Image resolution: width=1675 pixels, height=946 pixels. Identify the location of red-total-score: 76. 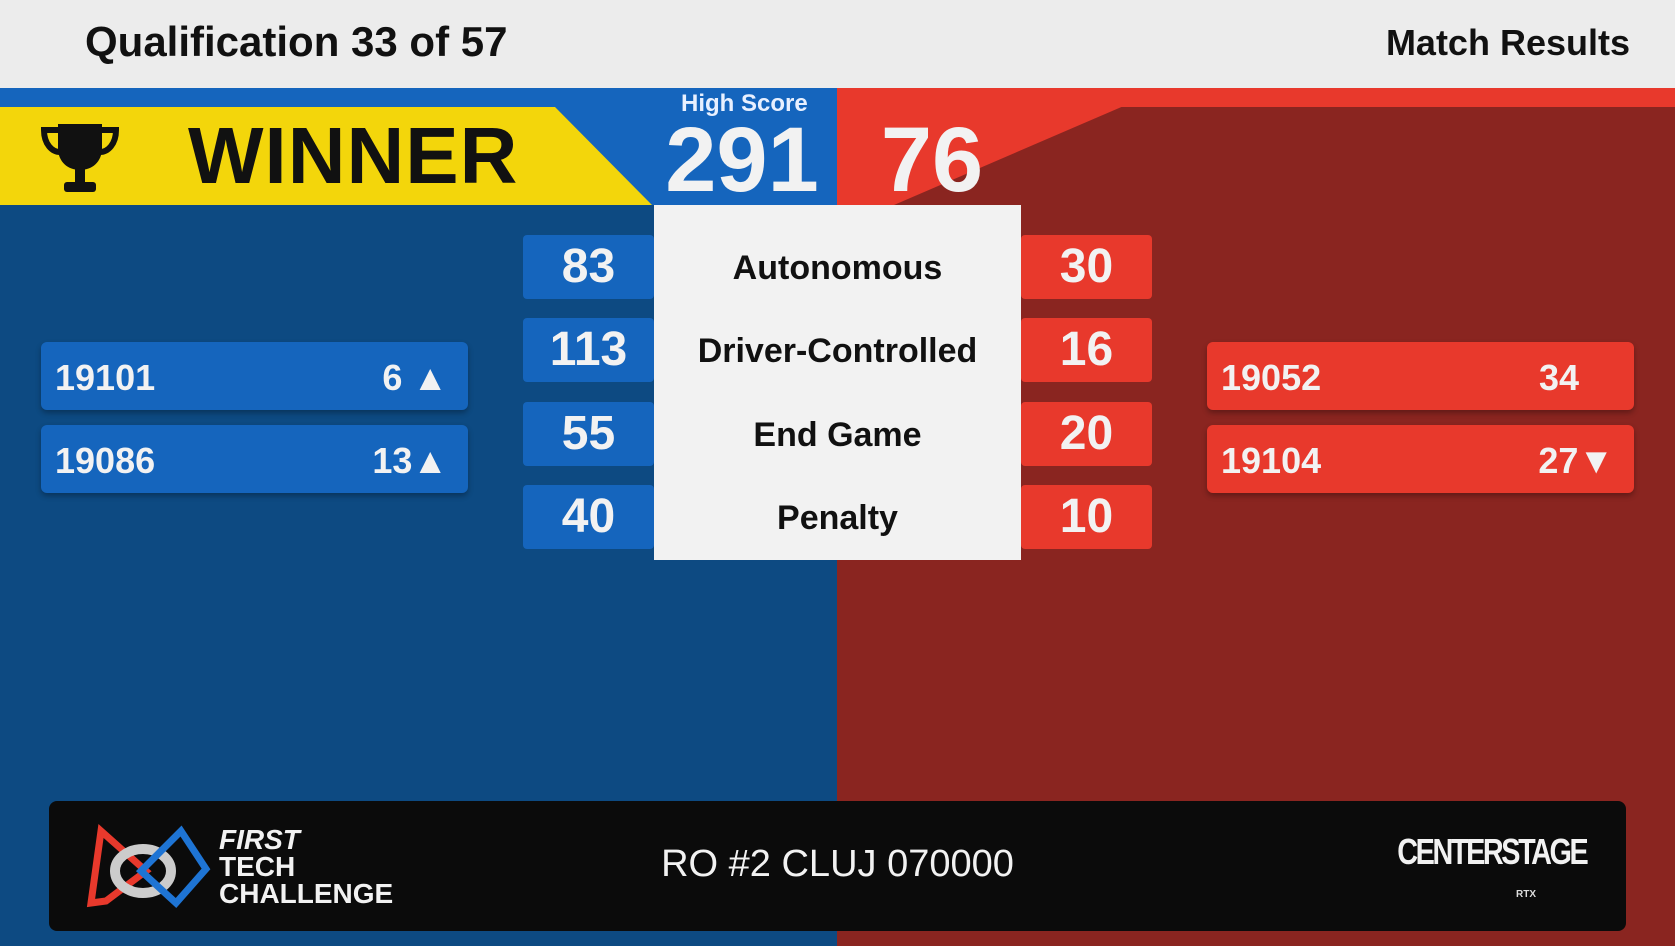
(932, 160).